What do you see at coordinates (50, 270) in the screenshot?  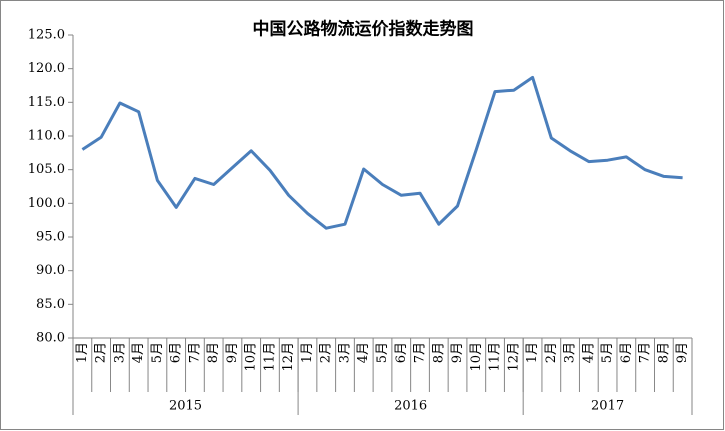 I see `y-tick-label: 90.0` at bounding box center [50, 270].